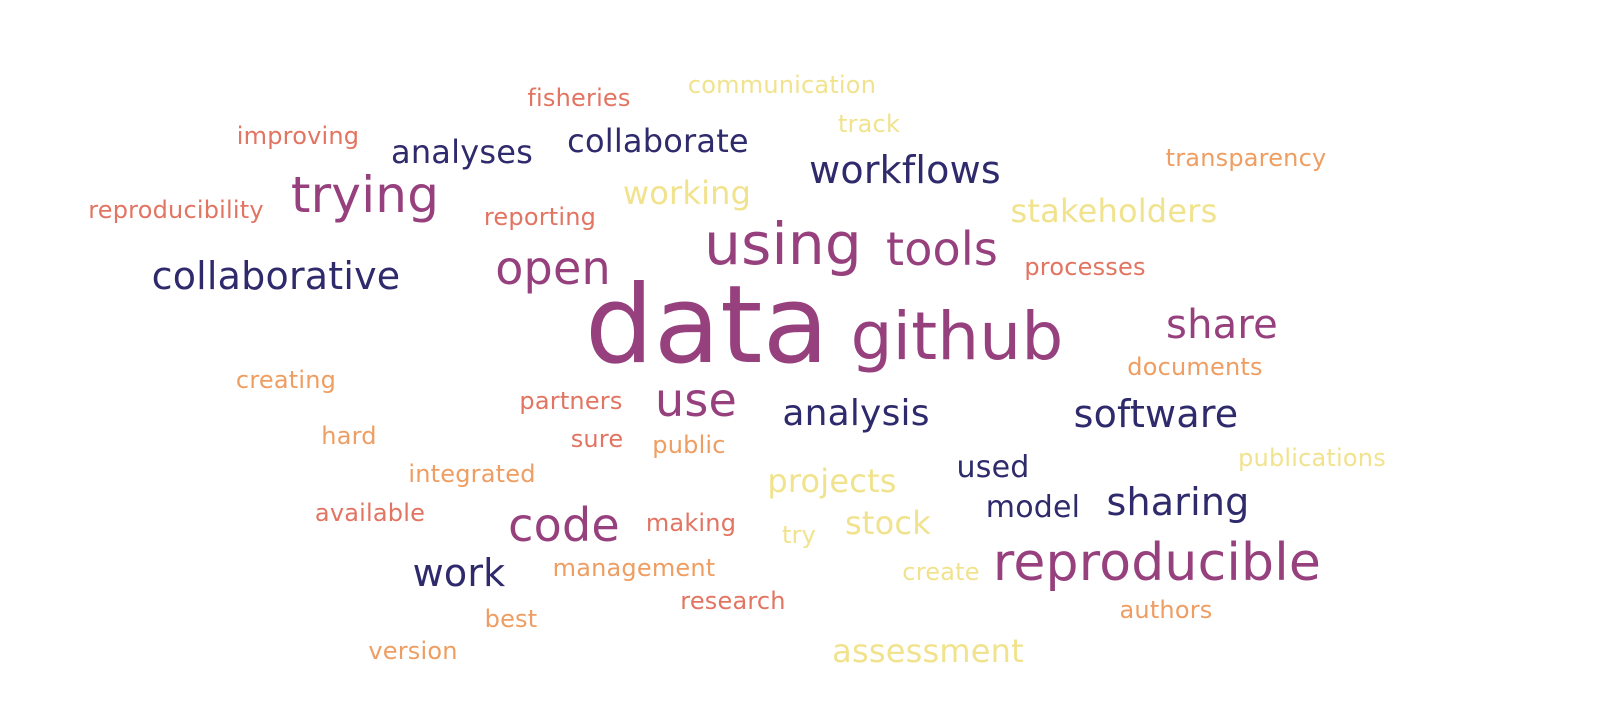  I want to click on word-github: github, so click(957, 336).